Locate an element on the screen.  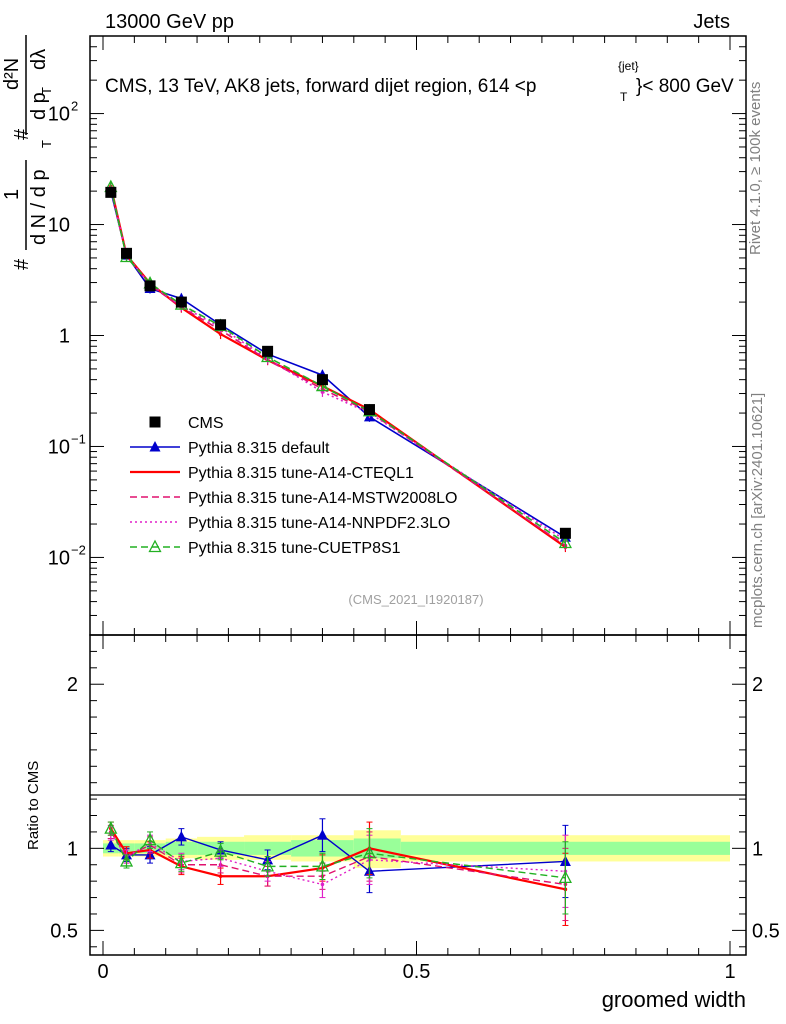
title-tail: }< 800 GeV is located at coordinates (685, 86).